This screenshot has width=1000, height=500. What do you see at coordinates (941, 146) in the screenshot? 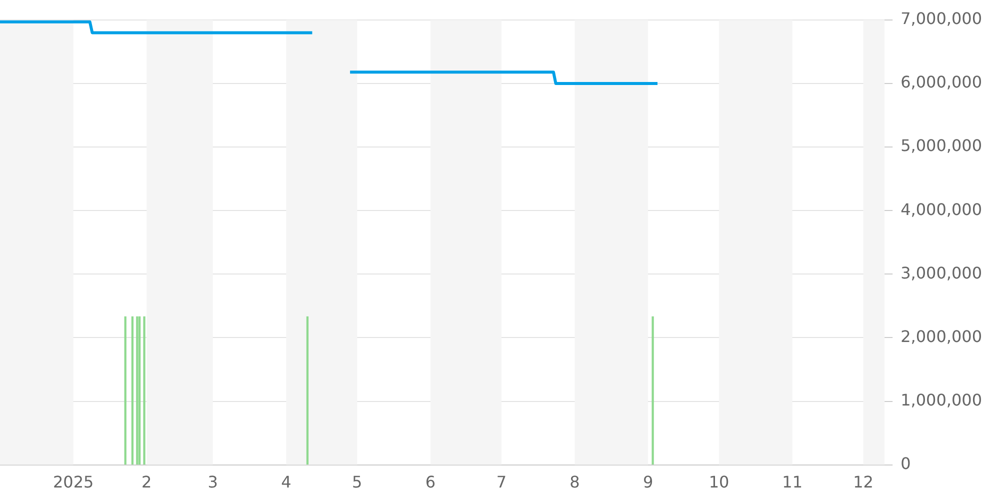
I see `y-tick-label: 5,000,000` at bounding box center [941, 146].